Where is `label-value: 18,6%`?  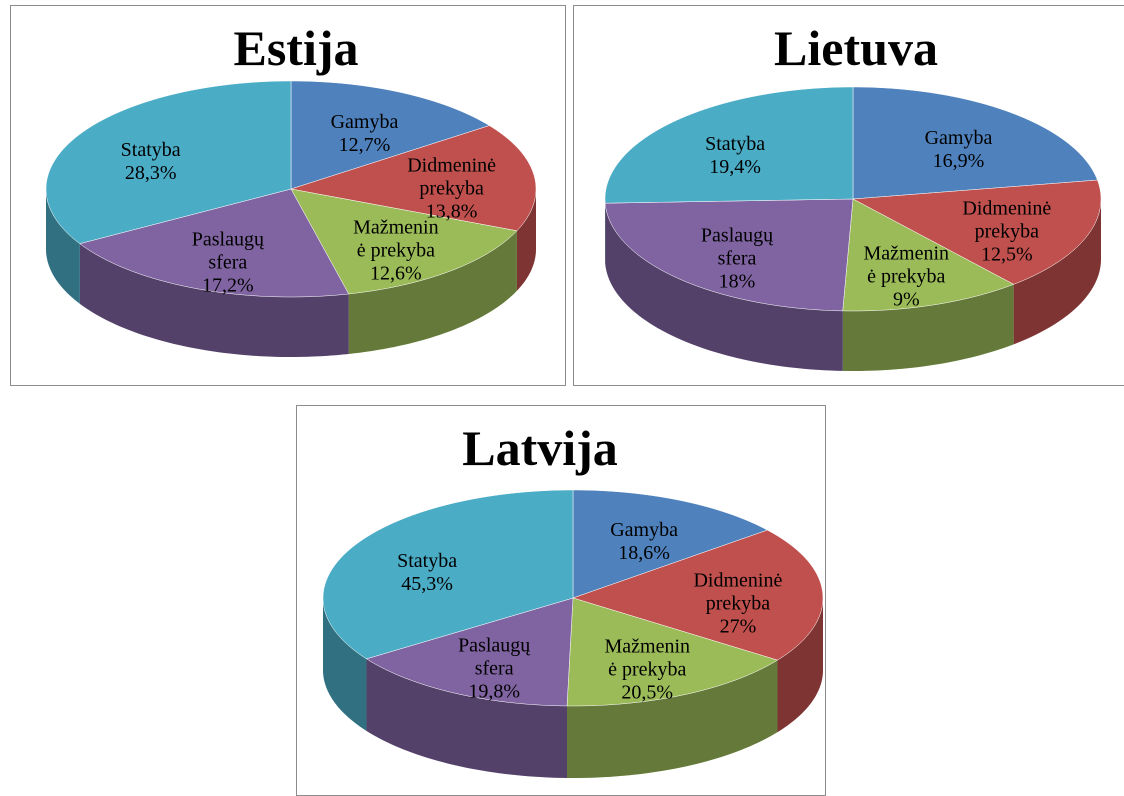
label-value: 18,6% is located at coordinates (644, 552).